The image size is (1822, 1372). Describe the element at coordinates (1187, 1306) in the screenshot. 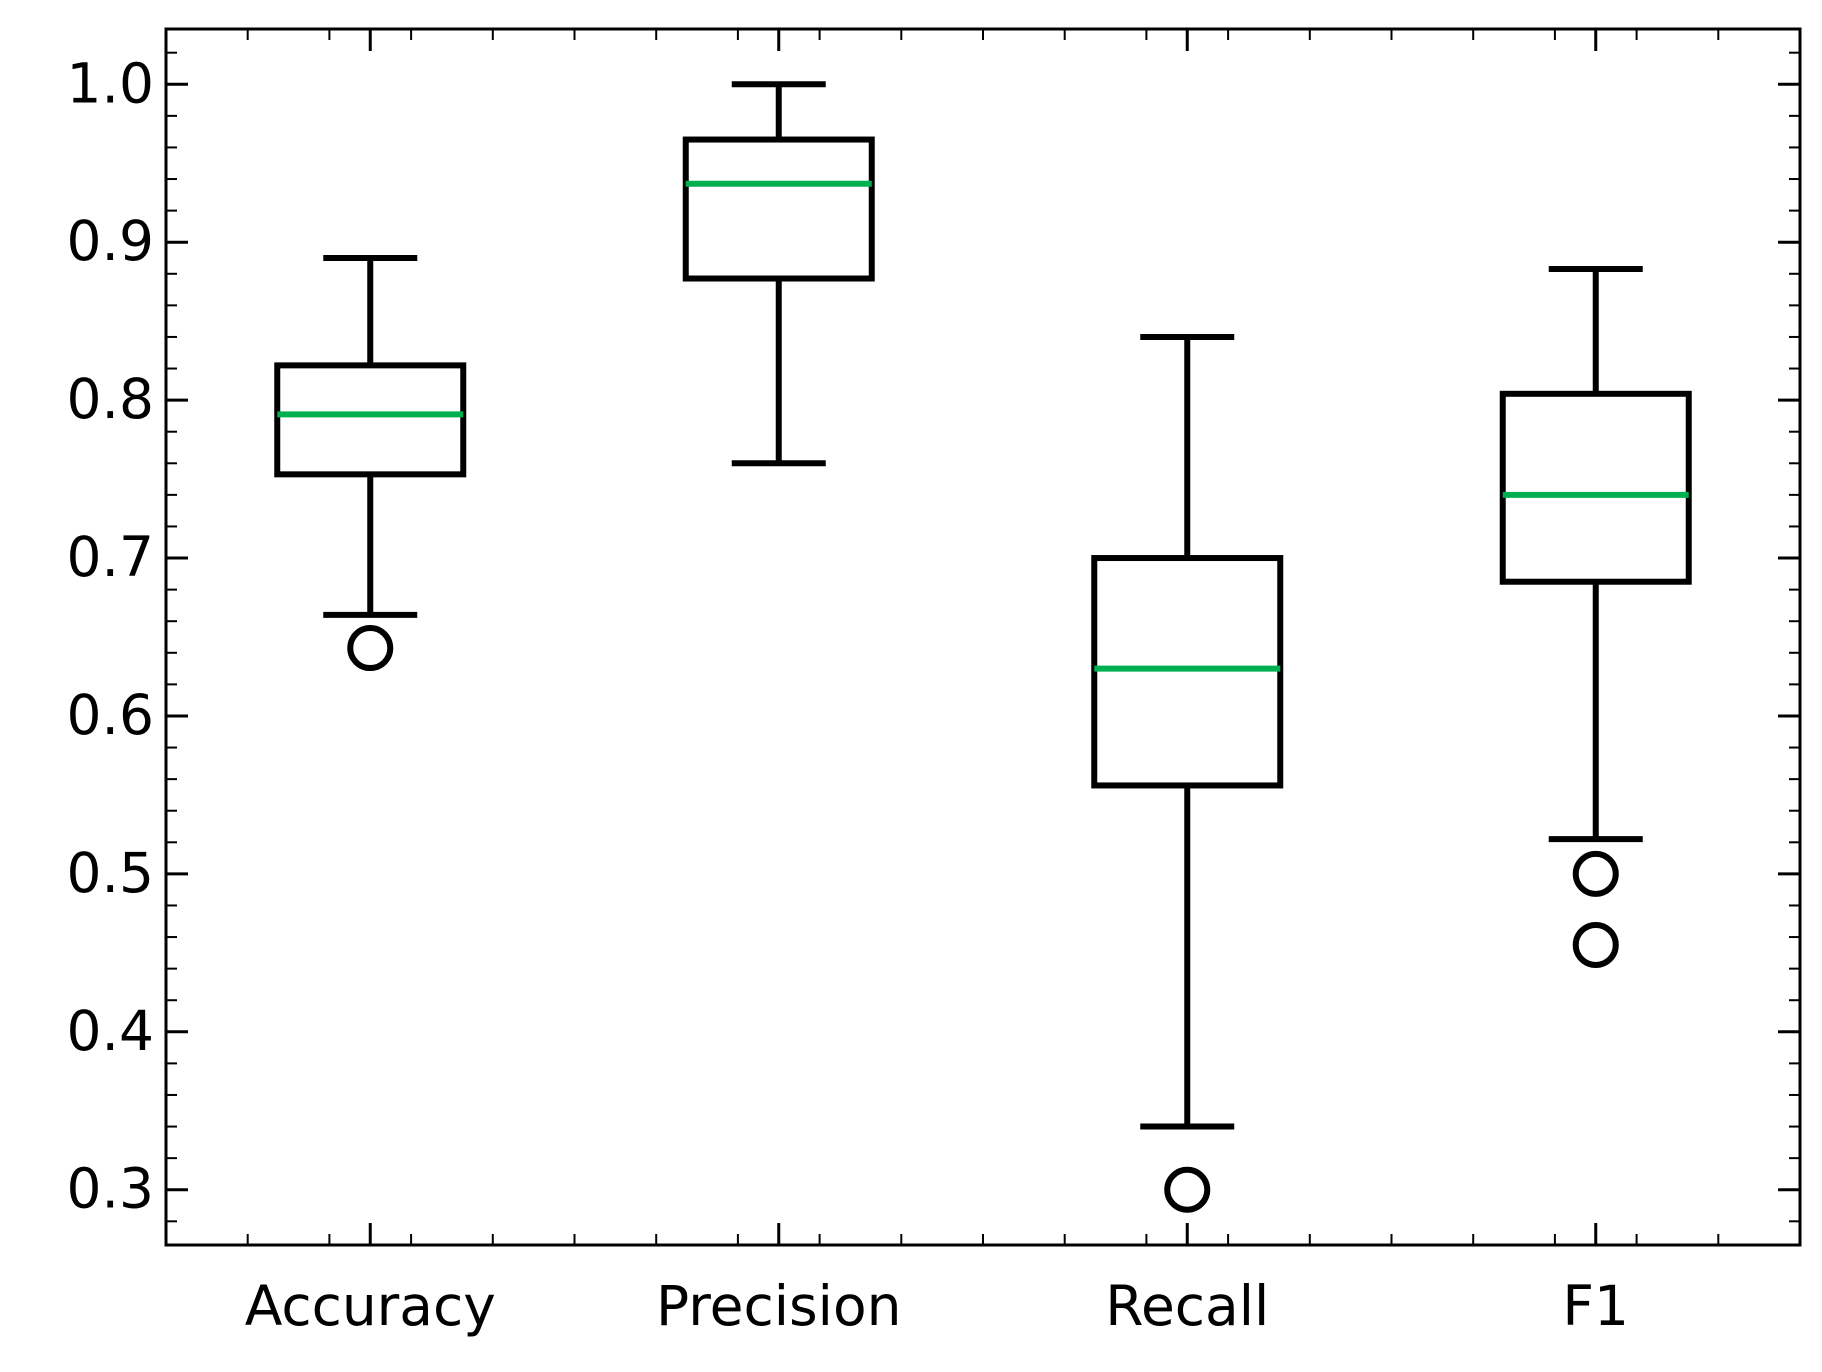

I see `x-tick-label-recall: Recall` at that location.